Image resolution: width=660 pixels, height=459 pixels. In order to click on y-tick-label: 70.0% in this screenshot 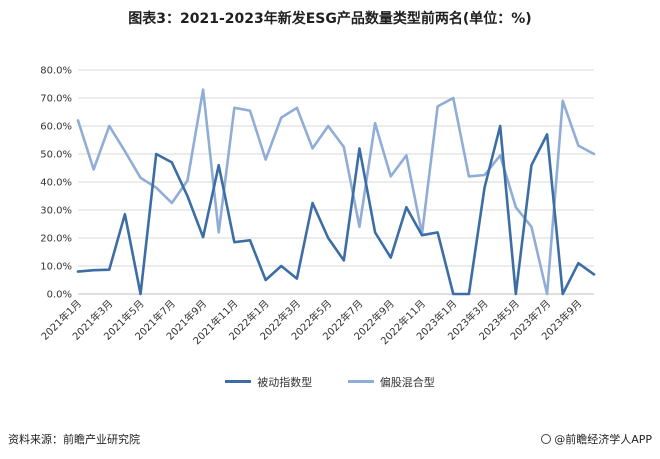, I will do `click(56, 99)`.